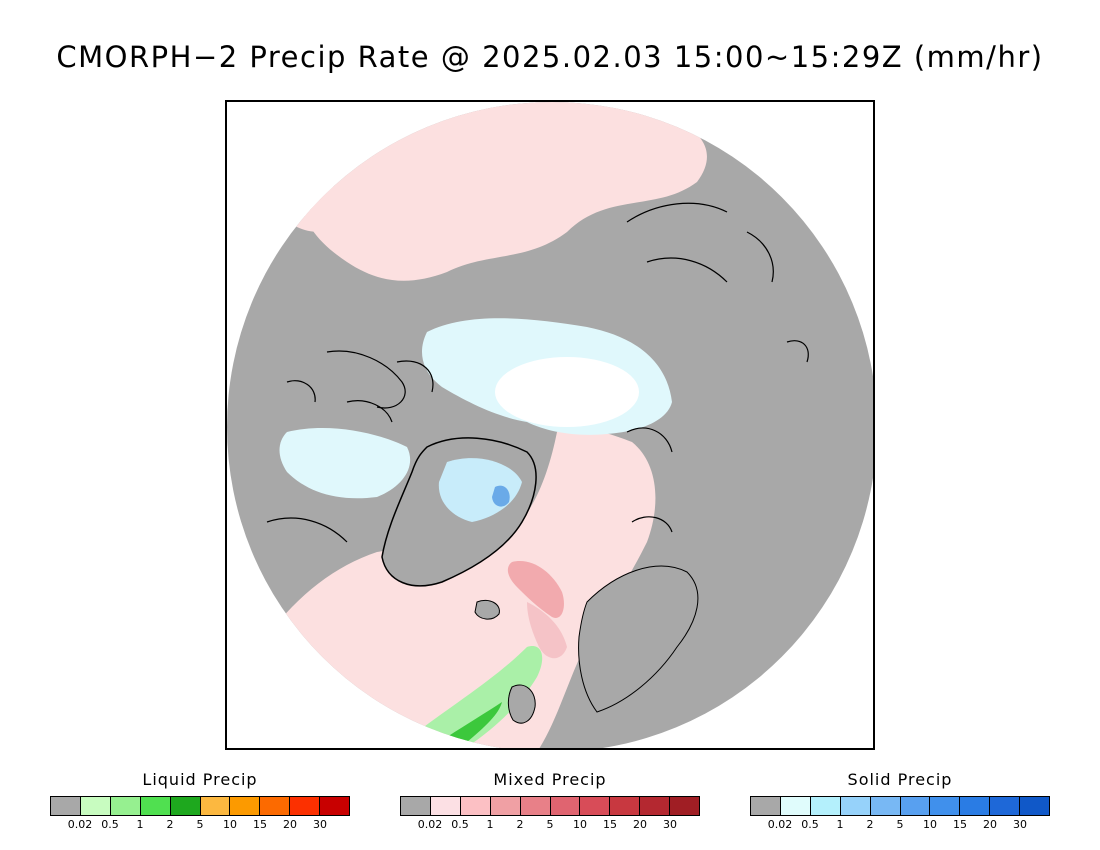 Image resolution: width=1100 pixels, height=850 pixels. Describe the element at coordinates (638, 639) in the screenshot. I see `scandinavia-landmass` at that location.